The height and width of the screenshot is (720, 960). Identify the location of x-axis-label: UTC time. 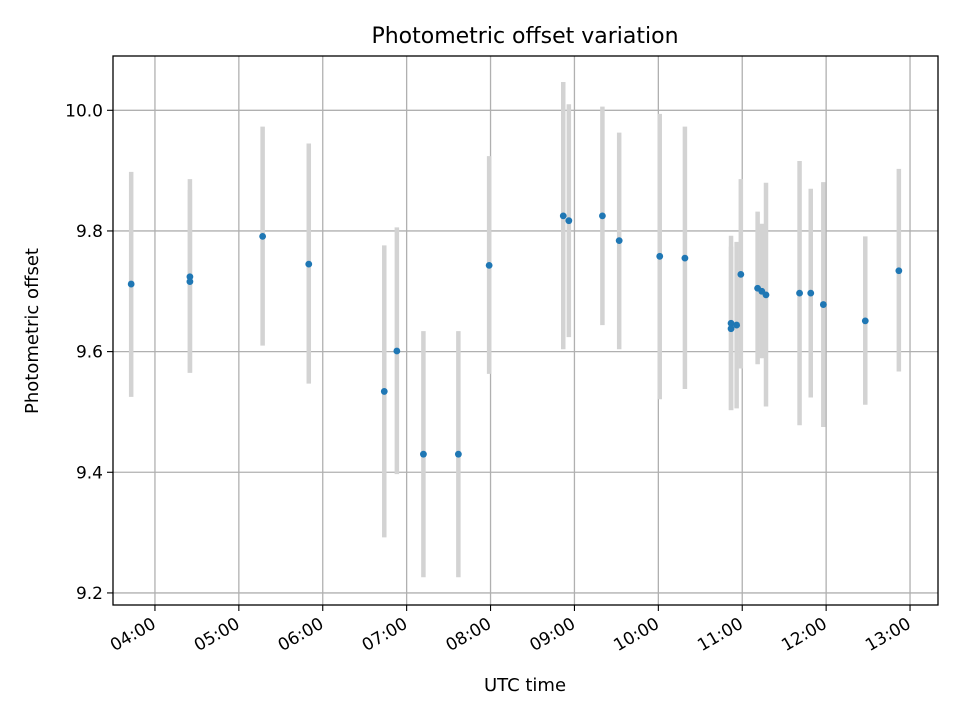
(525, 685).